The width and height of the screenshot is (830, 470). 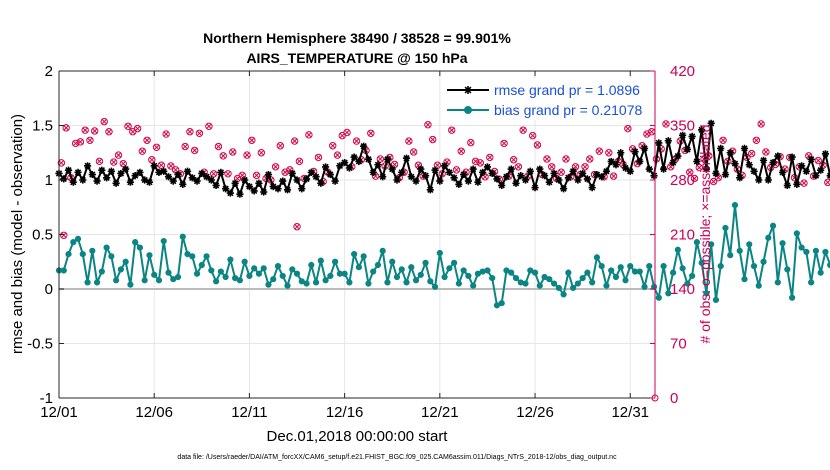 I want to click on y2-axis-label: # of obs: o=possible; ×=assimilated, so click(x=705, y=233).